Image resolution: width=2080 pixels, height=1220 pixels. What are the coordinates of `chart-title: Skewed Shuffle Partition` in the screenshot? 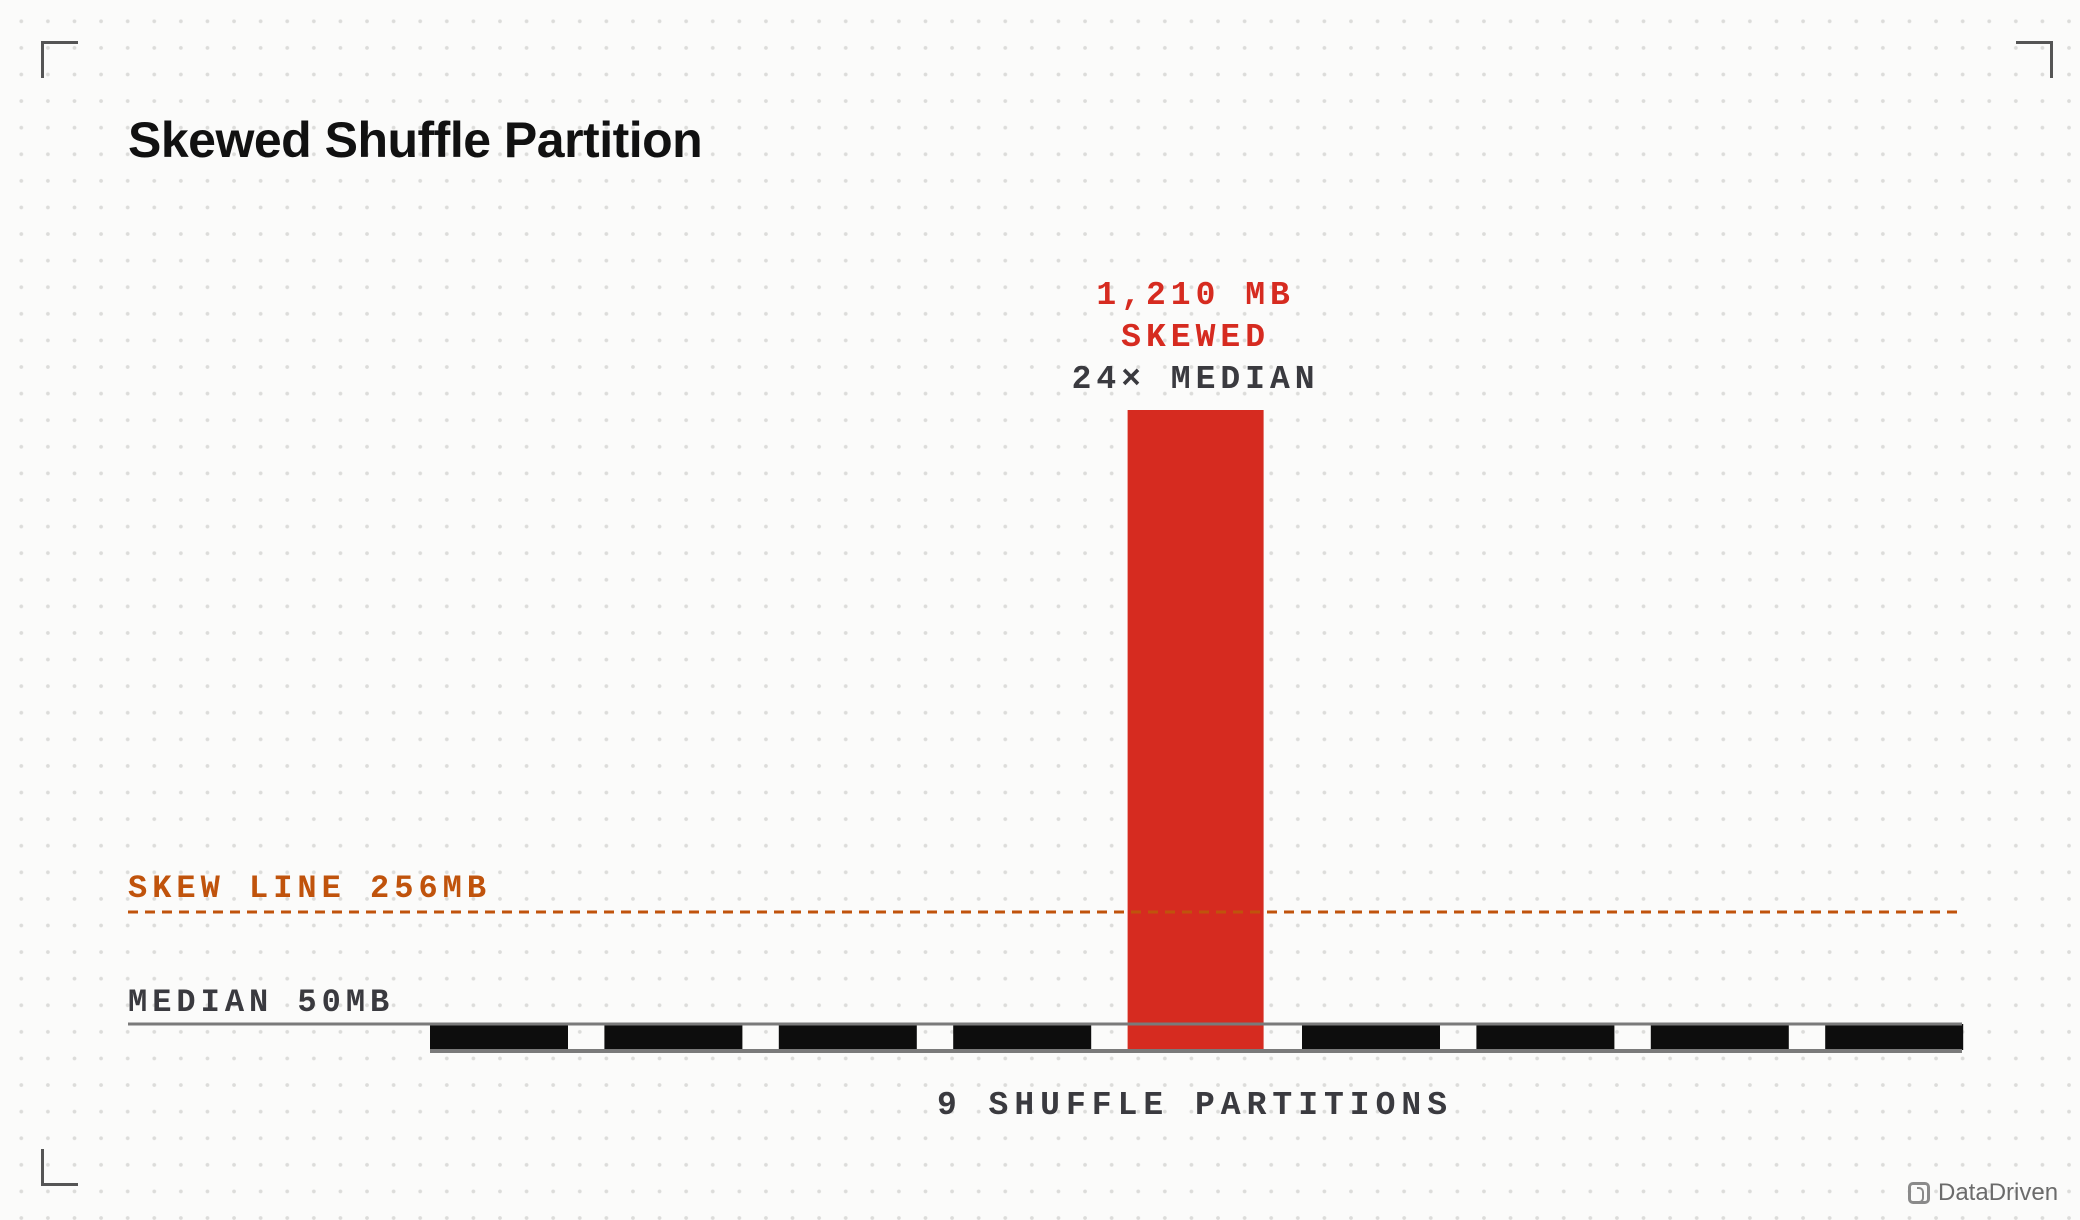 It's located at (415, 140).